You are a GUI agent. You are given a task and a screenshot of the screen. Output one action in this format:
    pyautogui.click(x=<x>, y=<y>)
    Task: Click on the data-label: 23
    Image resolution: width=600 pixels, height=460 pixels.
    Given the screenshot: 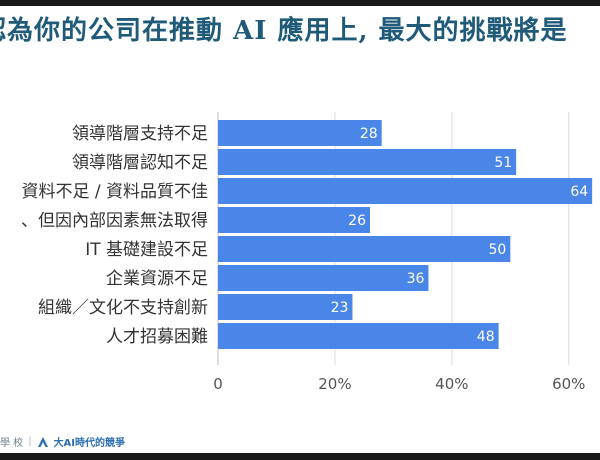 What is the action you would take?
    pyautogui.click(x=340, y=308)
    